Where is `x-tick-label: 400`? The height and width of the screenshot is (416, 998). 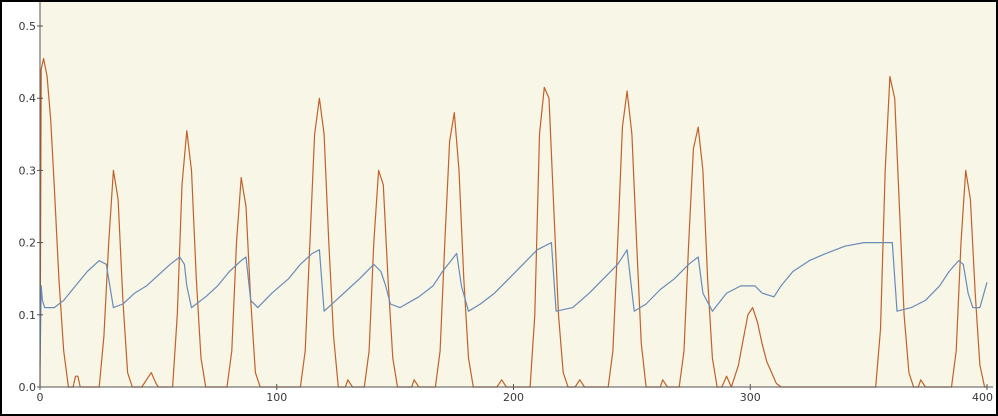
x-tick-label: 400 is located at coordinates (982, 397).